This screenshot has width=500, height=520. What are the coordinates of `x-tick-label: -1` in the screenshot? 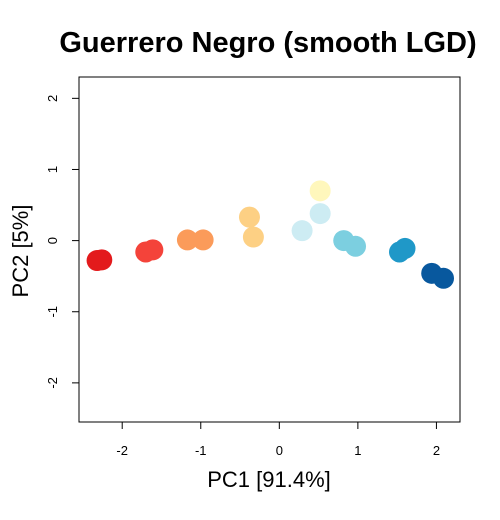 It's located at (201, 450).